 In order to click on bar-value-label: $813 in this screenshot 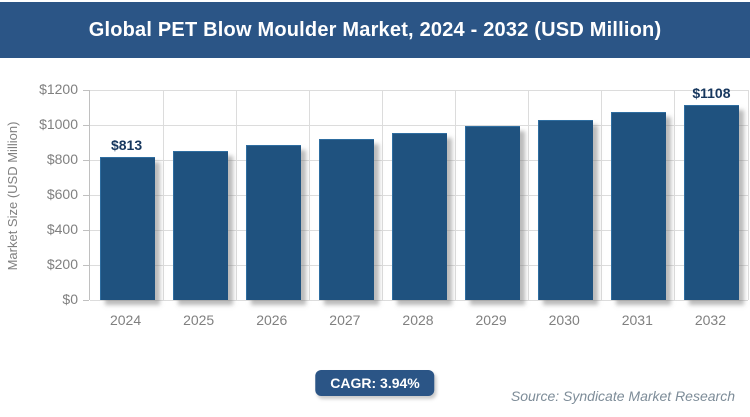, I will do `click(126, 144)`.